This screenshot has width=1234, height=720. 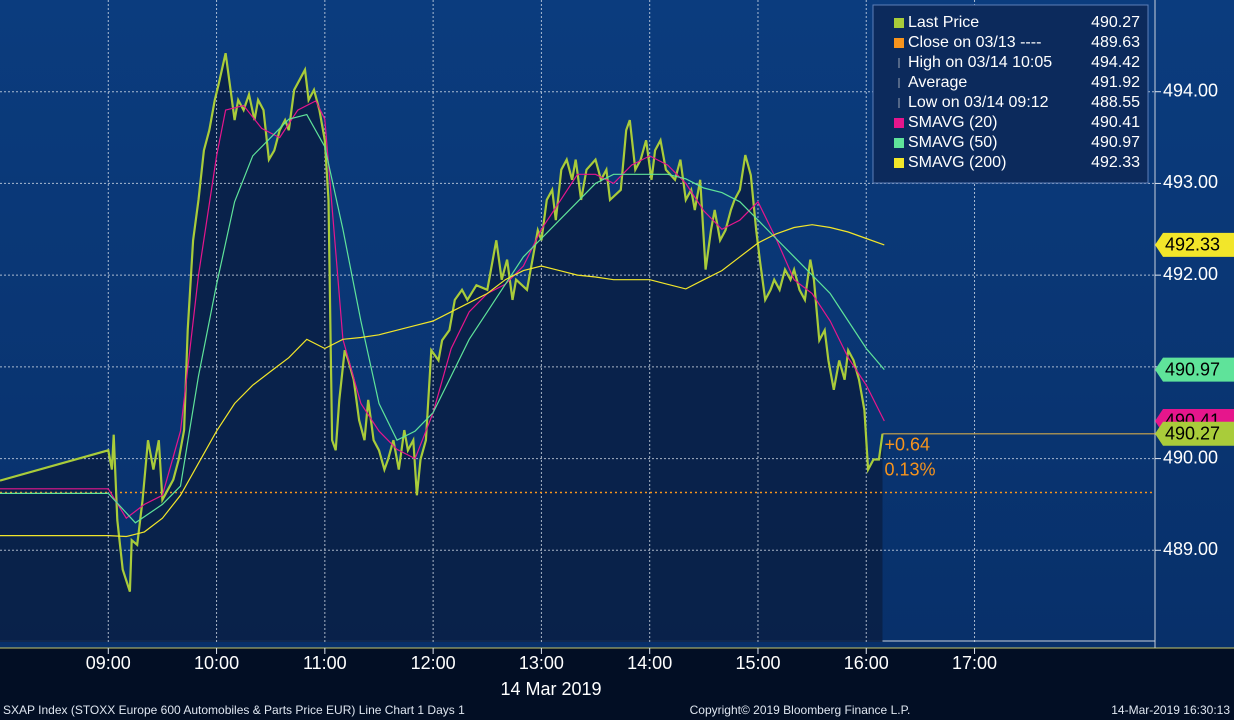 I want to click on legend-value: 490.41, so click(x=1115, y=122).